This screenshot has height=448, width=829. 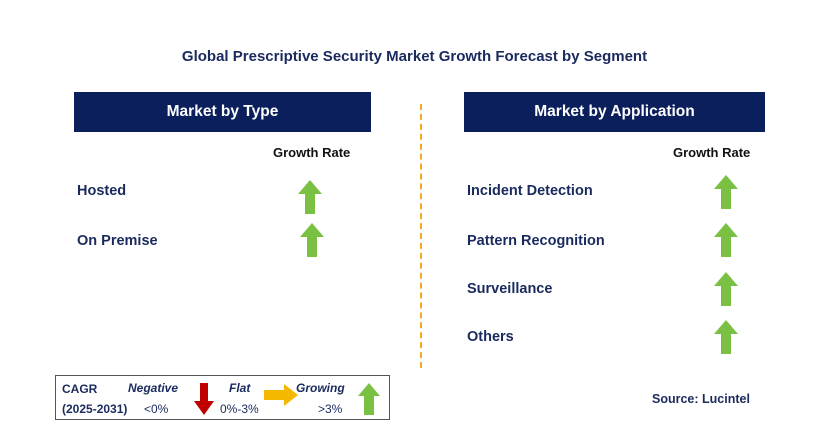 What do you see at coordinates (153, 388) in the screenshot?
I see `legend-negative-label: Negative` at bounding box center [153, 388].